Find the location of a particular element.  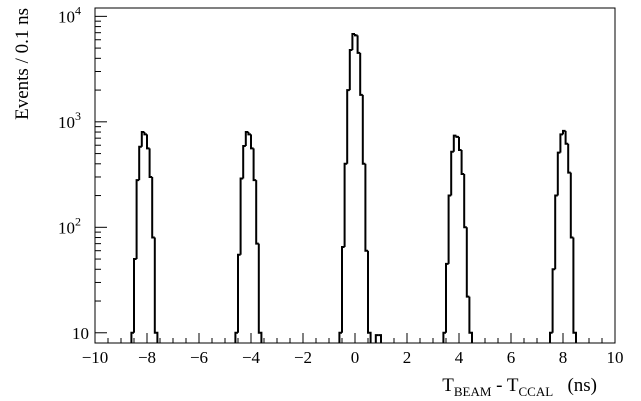

x-axis: −10 −8 −6 −4 −2 0 2 4 6 8 10 is located at coordinates (353, 350).